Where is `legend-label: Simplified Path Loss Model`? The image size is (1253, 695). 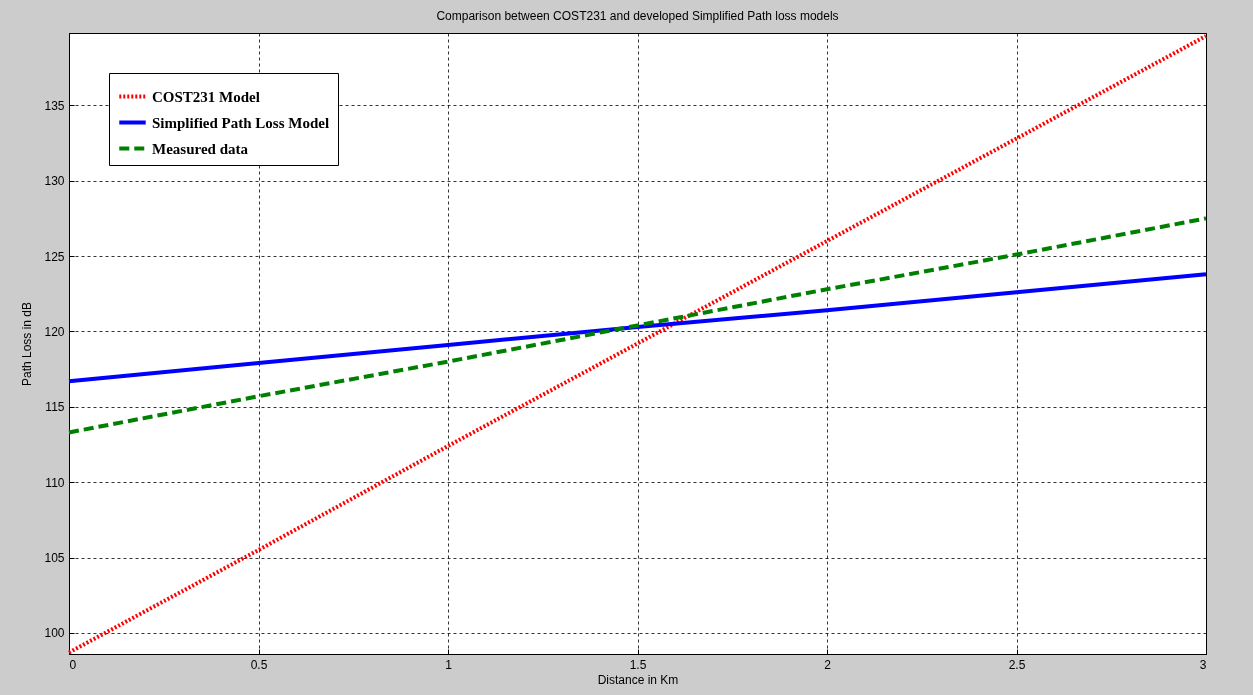
legend-label: Simplified Path Loss Model is located at coordinates (241, 122).